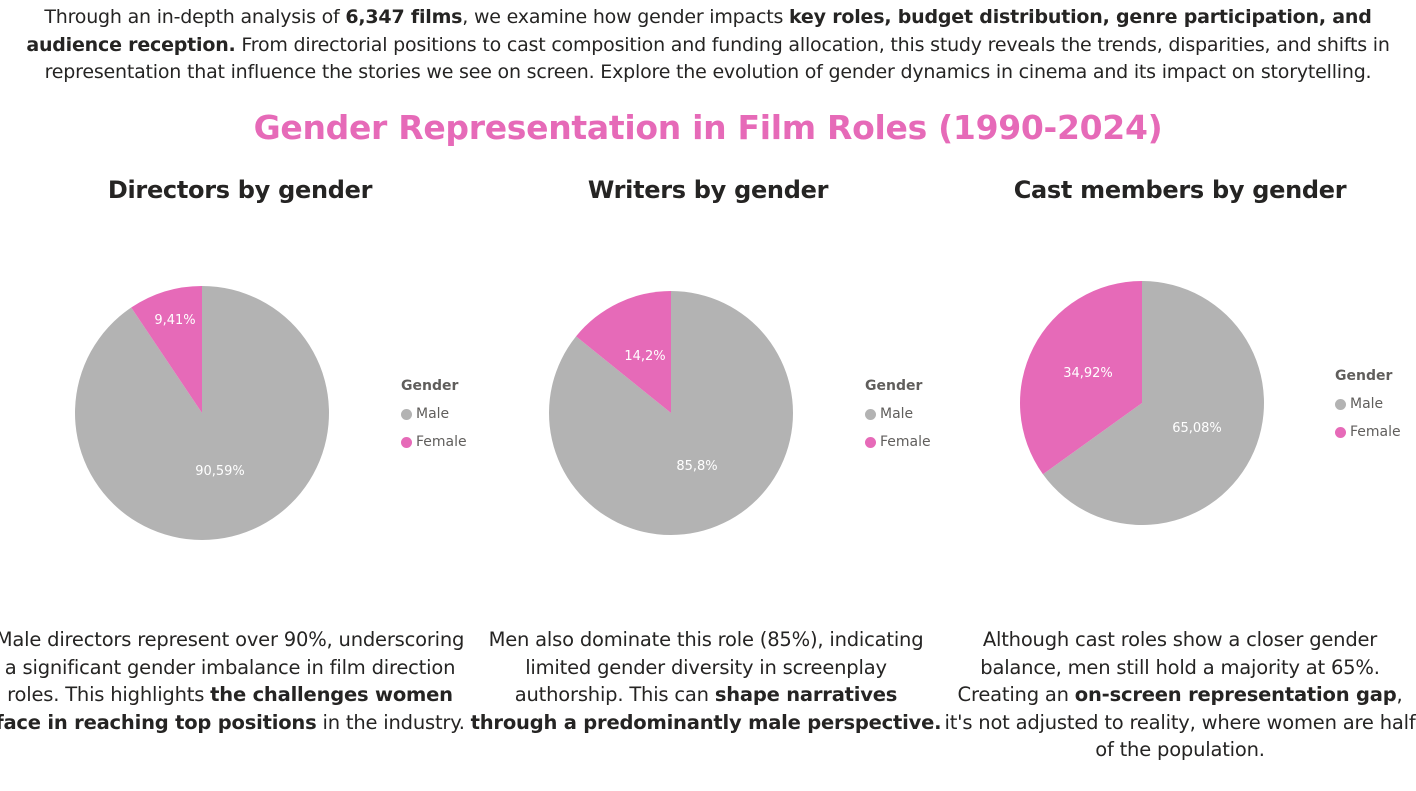 Image resolution: width=1416 pixels, height=791 pixels. What do you see at coordinates (625, 17) in the screenshot?
I see `intro-text-2: , we examine how gender impacts` at bounding box center [625, 17].